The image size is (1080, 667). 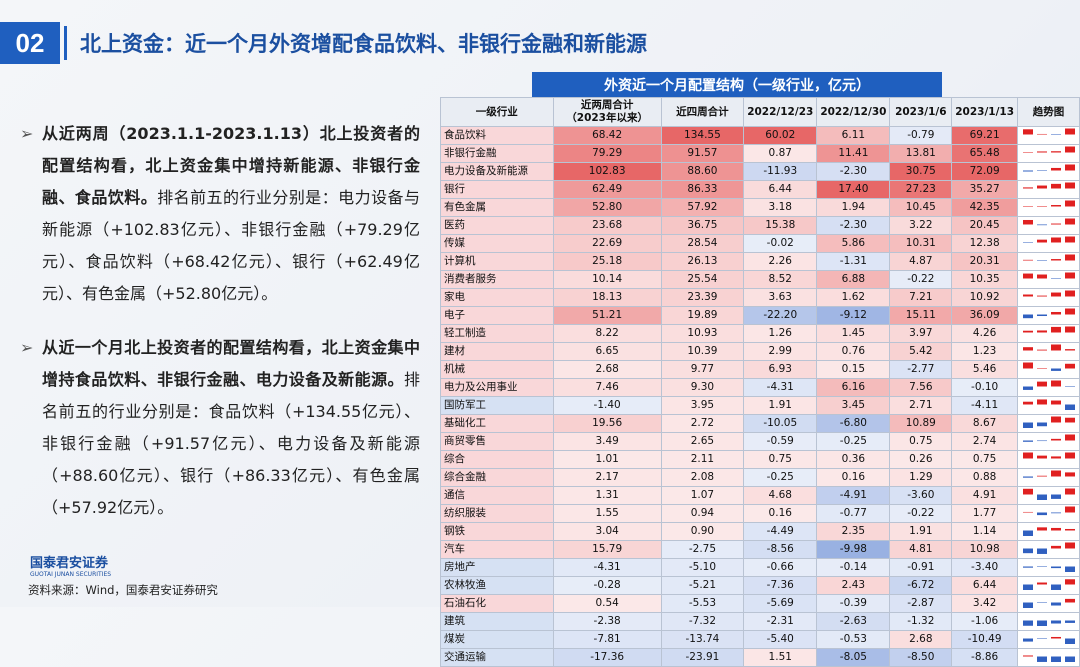 I want to click on value-cell: 8.52, so click(x=780, y=279).